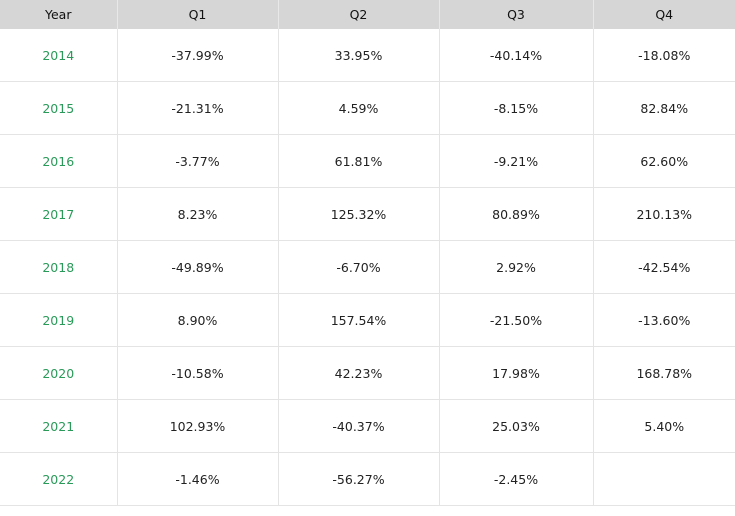  What do you see at coordinates (663, 161) in the screenshot?
I see `return-cell: 62.60%` at bounding box center [663, 161].